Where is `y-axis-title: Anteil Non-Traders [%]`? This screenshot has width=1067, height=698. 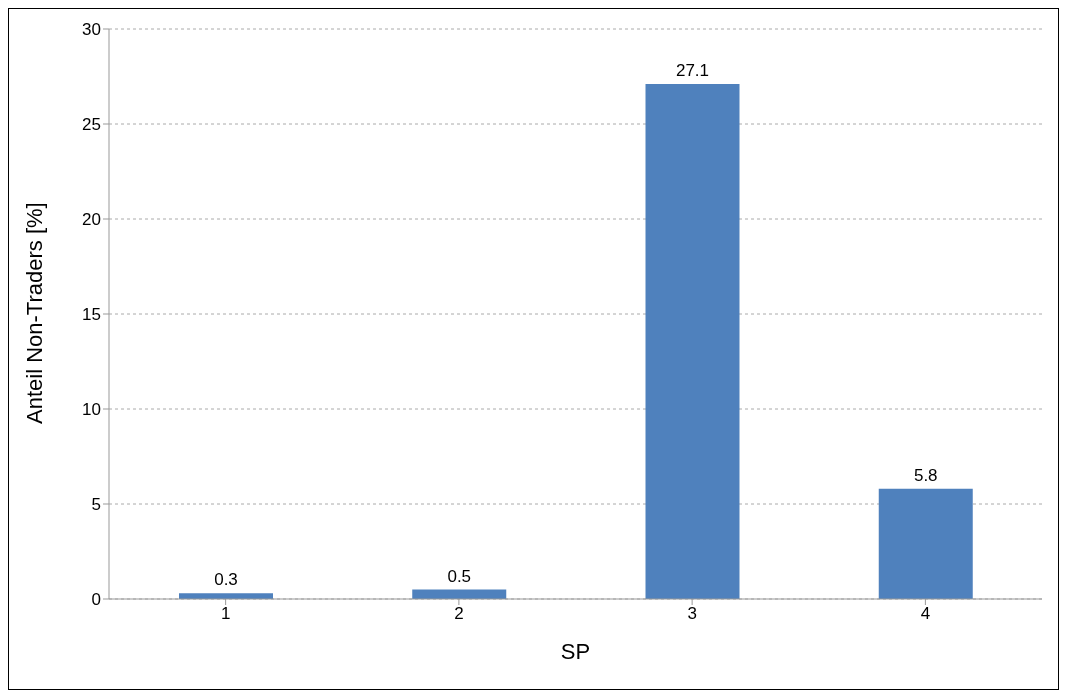 y-axis-title: Anteil Non-Traders [%] is located at coordinates (34, 313).